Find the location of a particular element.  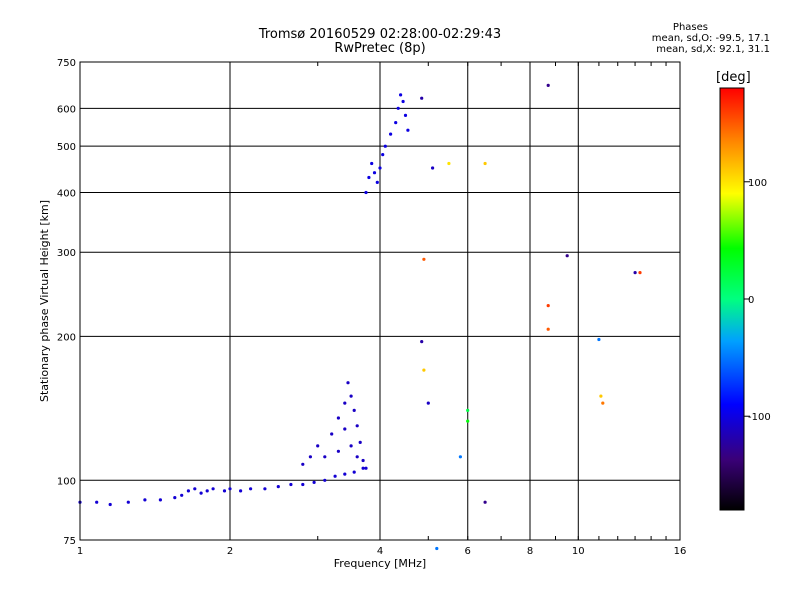

colorbar-title: [deg] is located at coordinates (733, 77).